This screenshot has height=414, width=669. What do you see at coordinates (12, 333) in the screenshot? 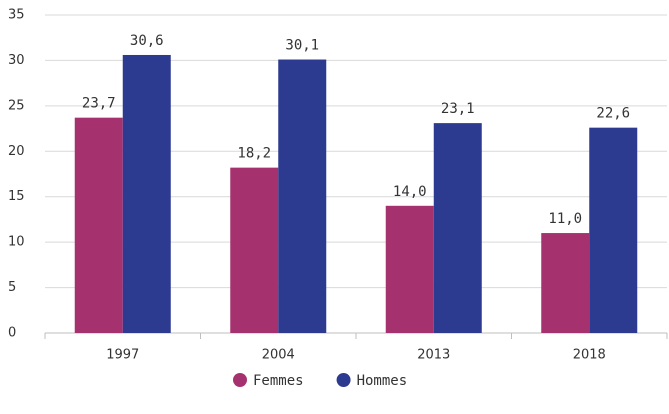
I see `y-tick-label: 0` at bounding box center [12, 333].